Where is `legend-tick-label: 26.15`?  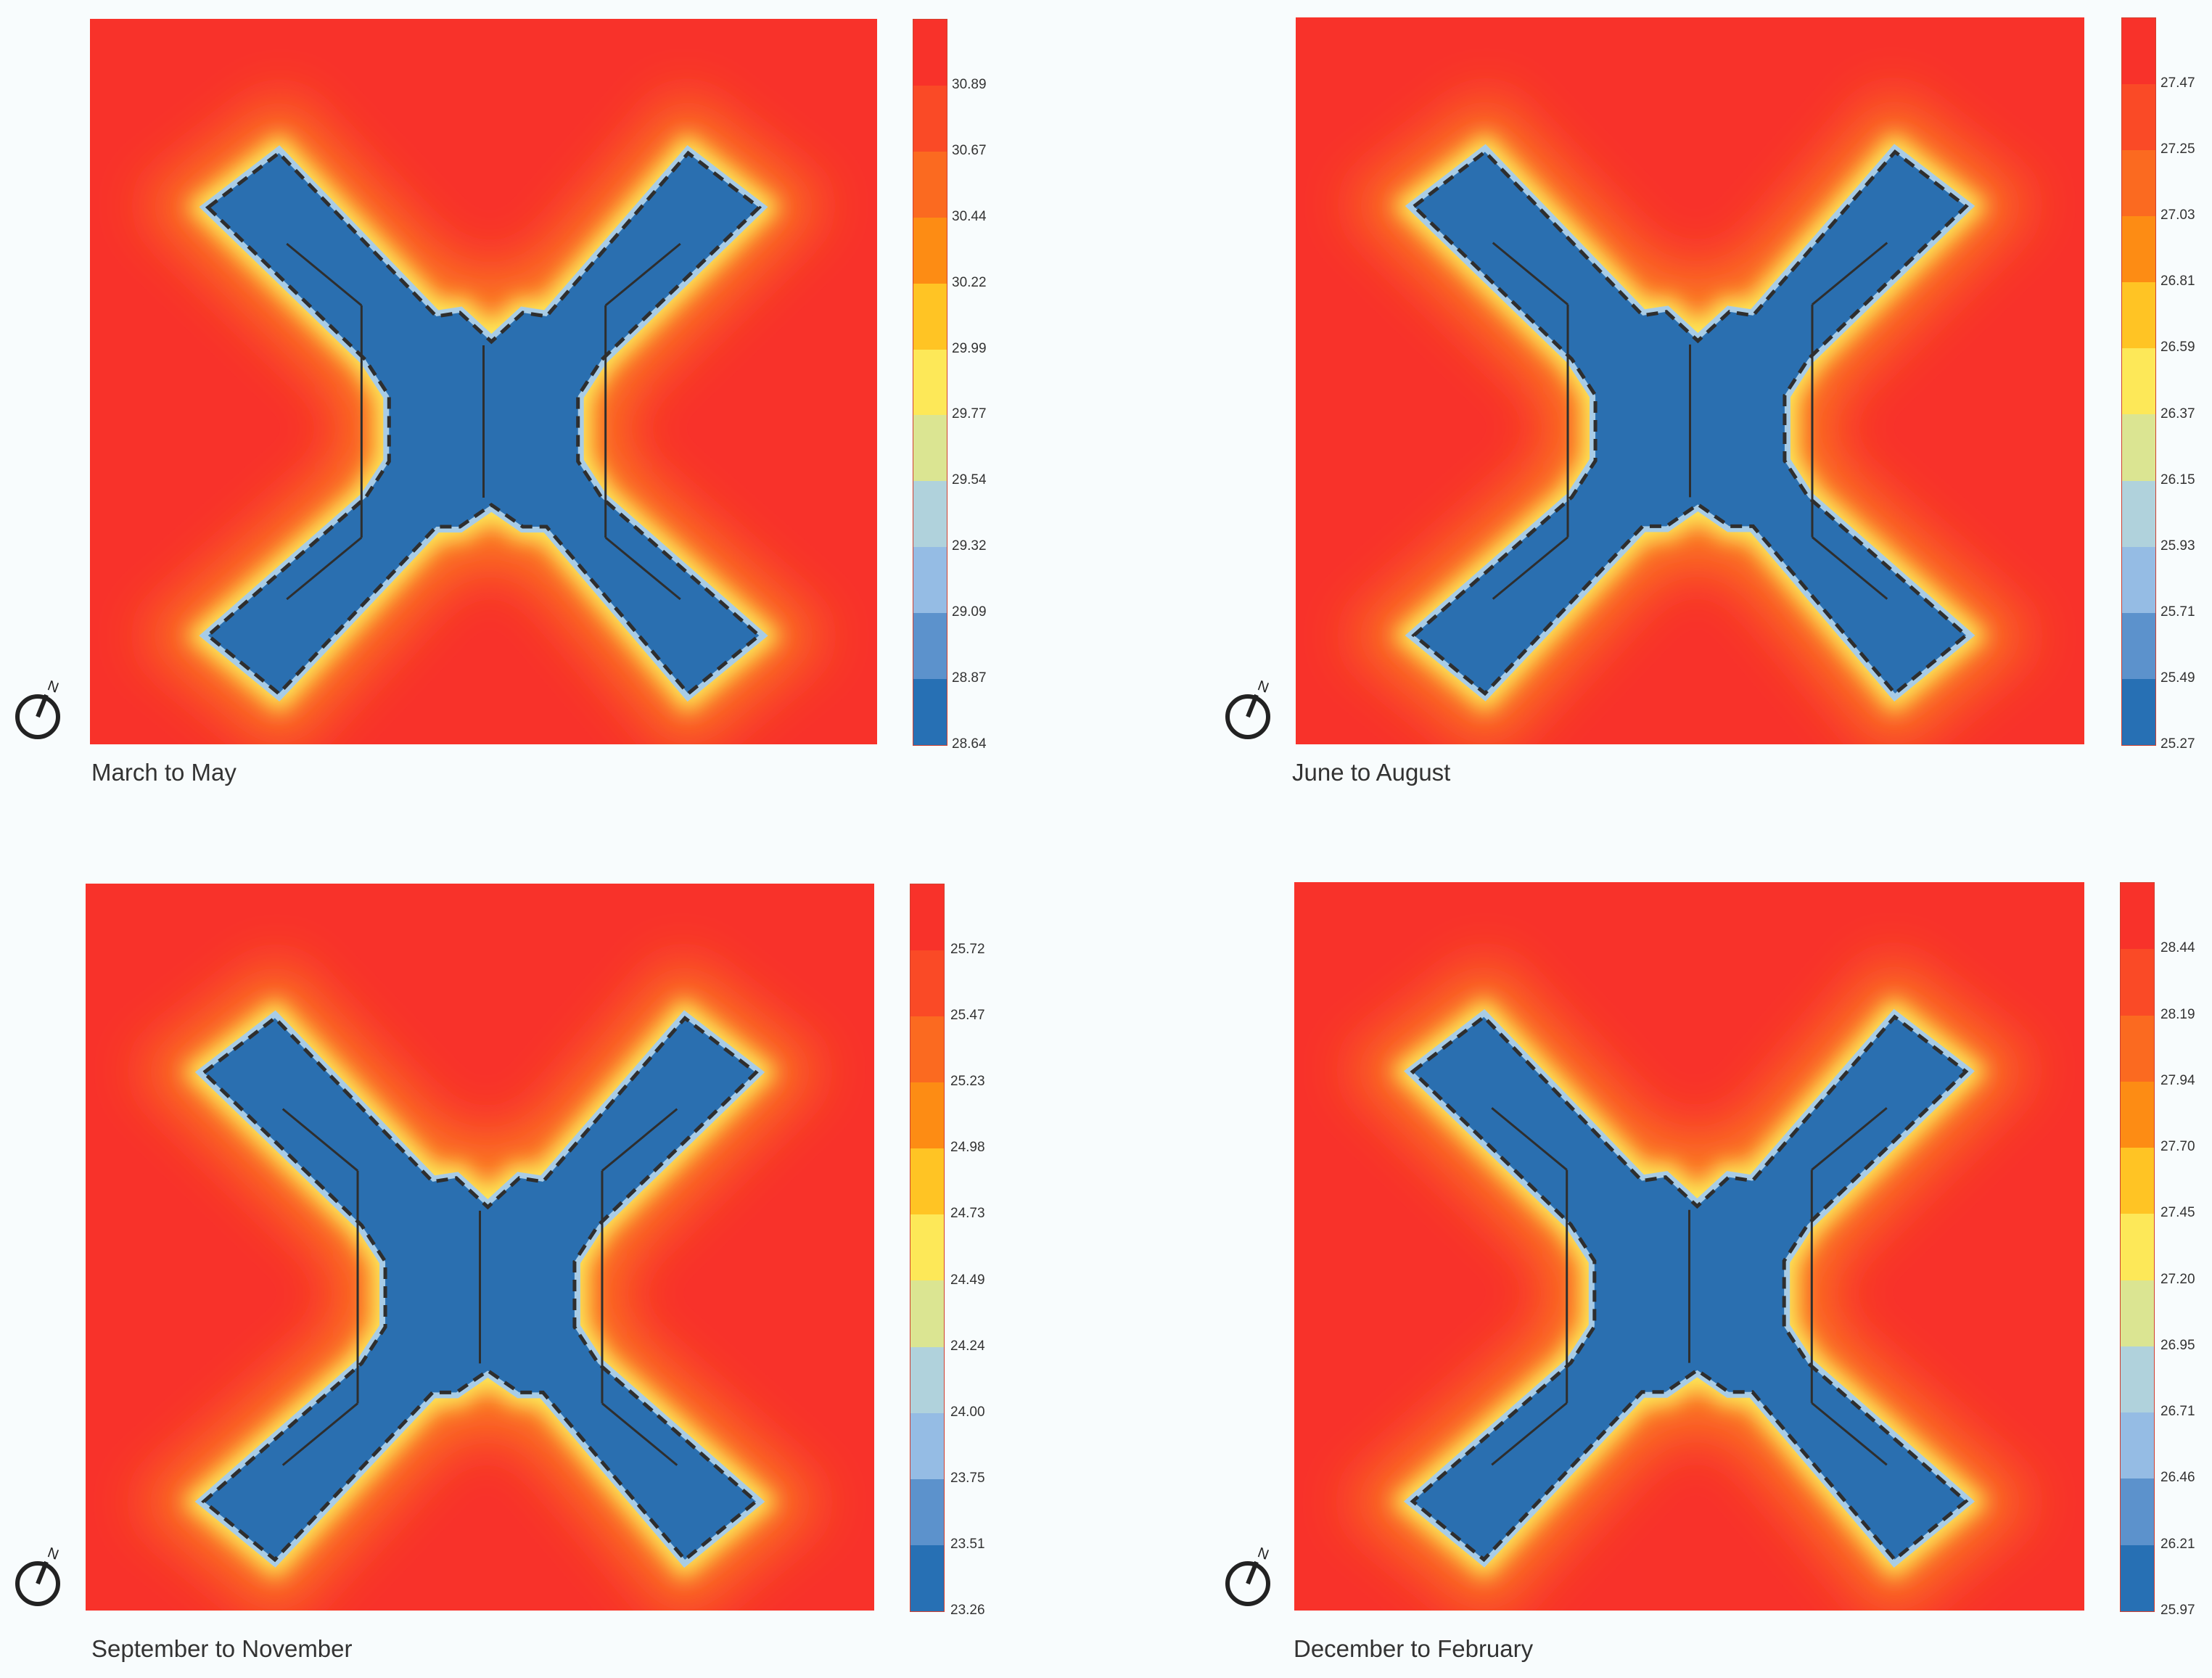 legend-tick-label: 26.15 is located at coordinates (2178, 480).